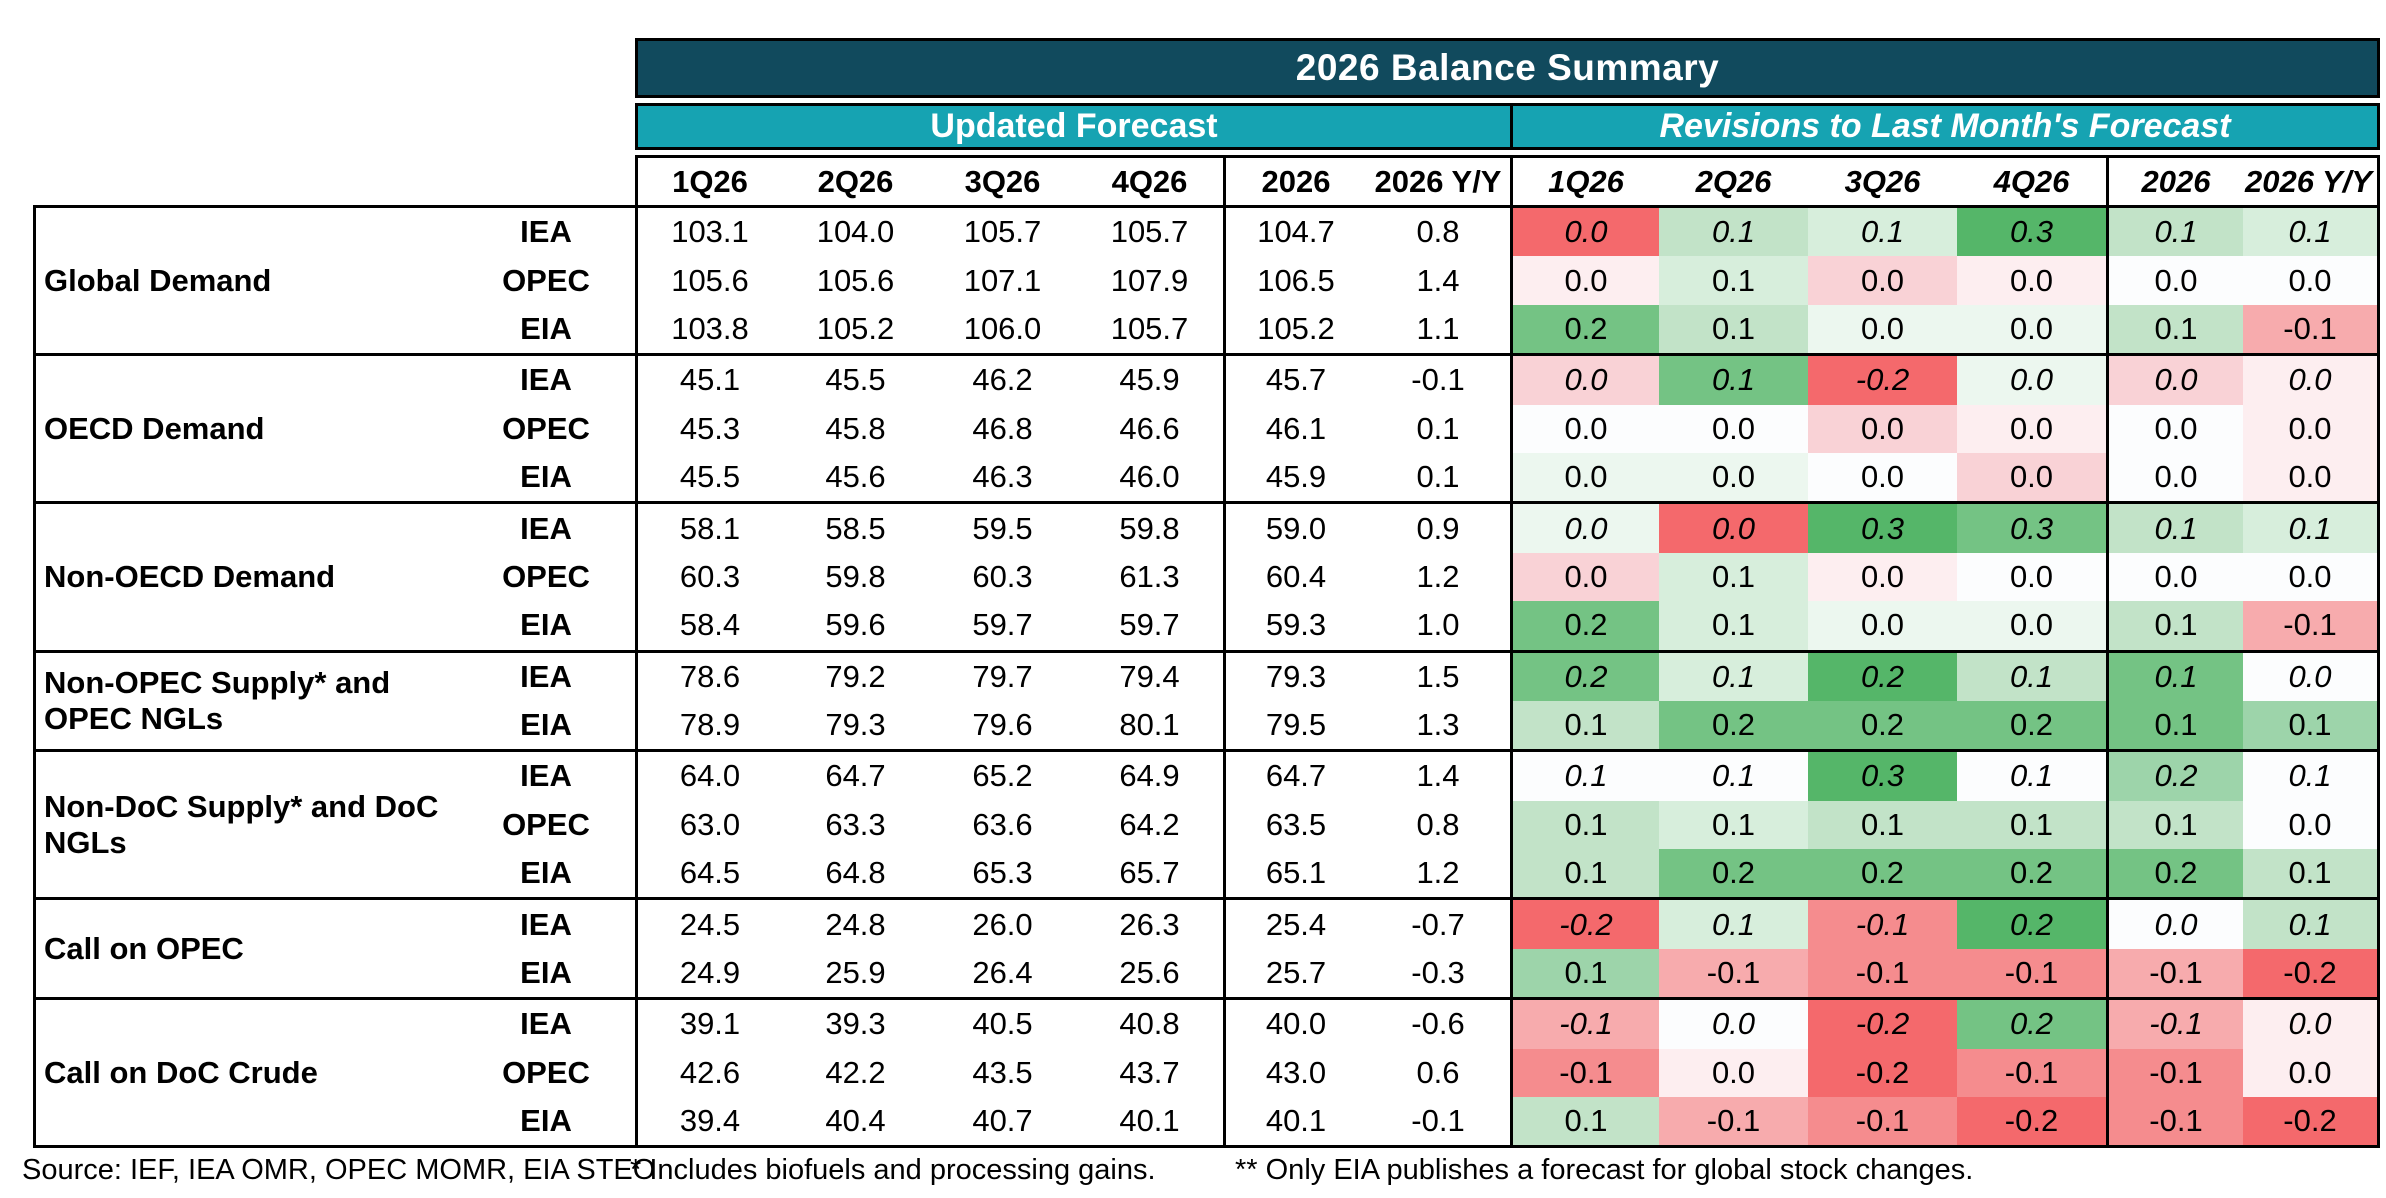 The height and width of the screenshot is (1198, 2386). I want to click on forecast-cell: 1.3, so click(1438, 725).